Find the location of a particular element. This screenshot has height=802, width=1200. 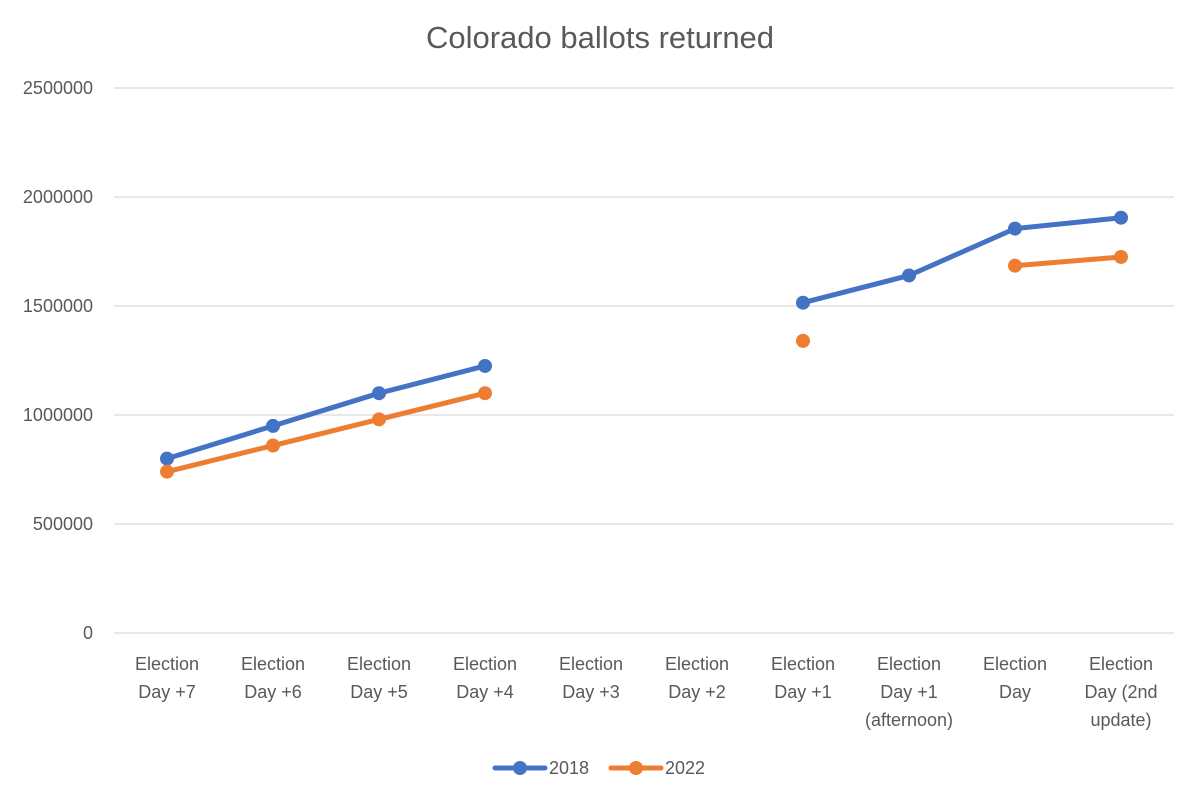

x-tick-label: Election Day +1 is located at coordinates (803, 678).